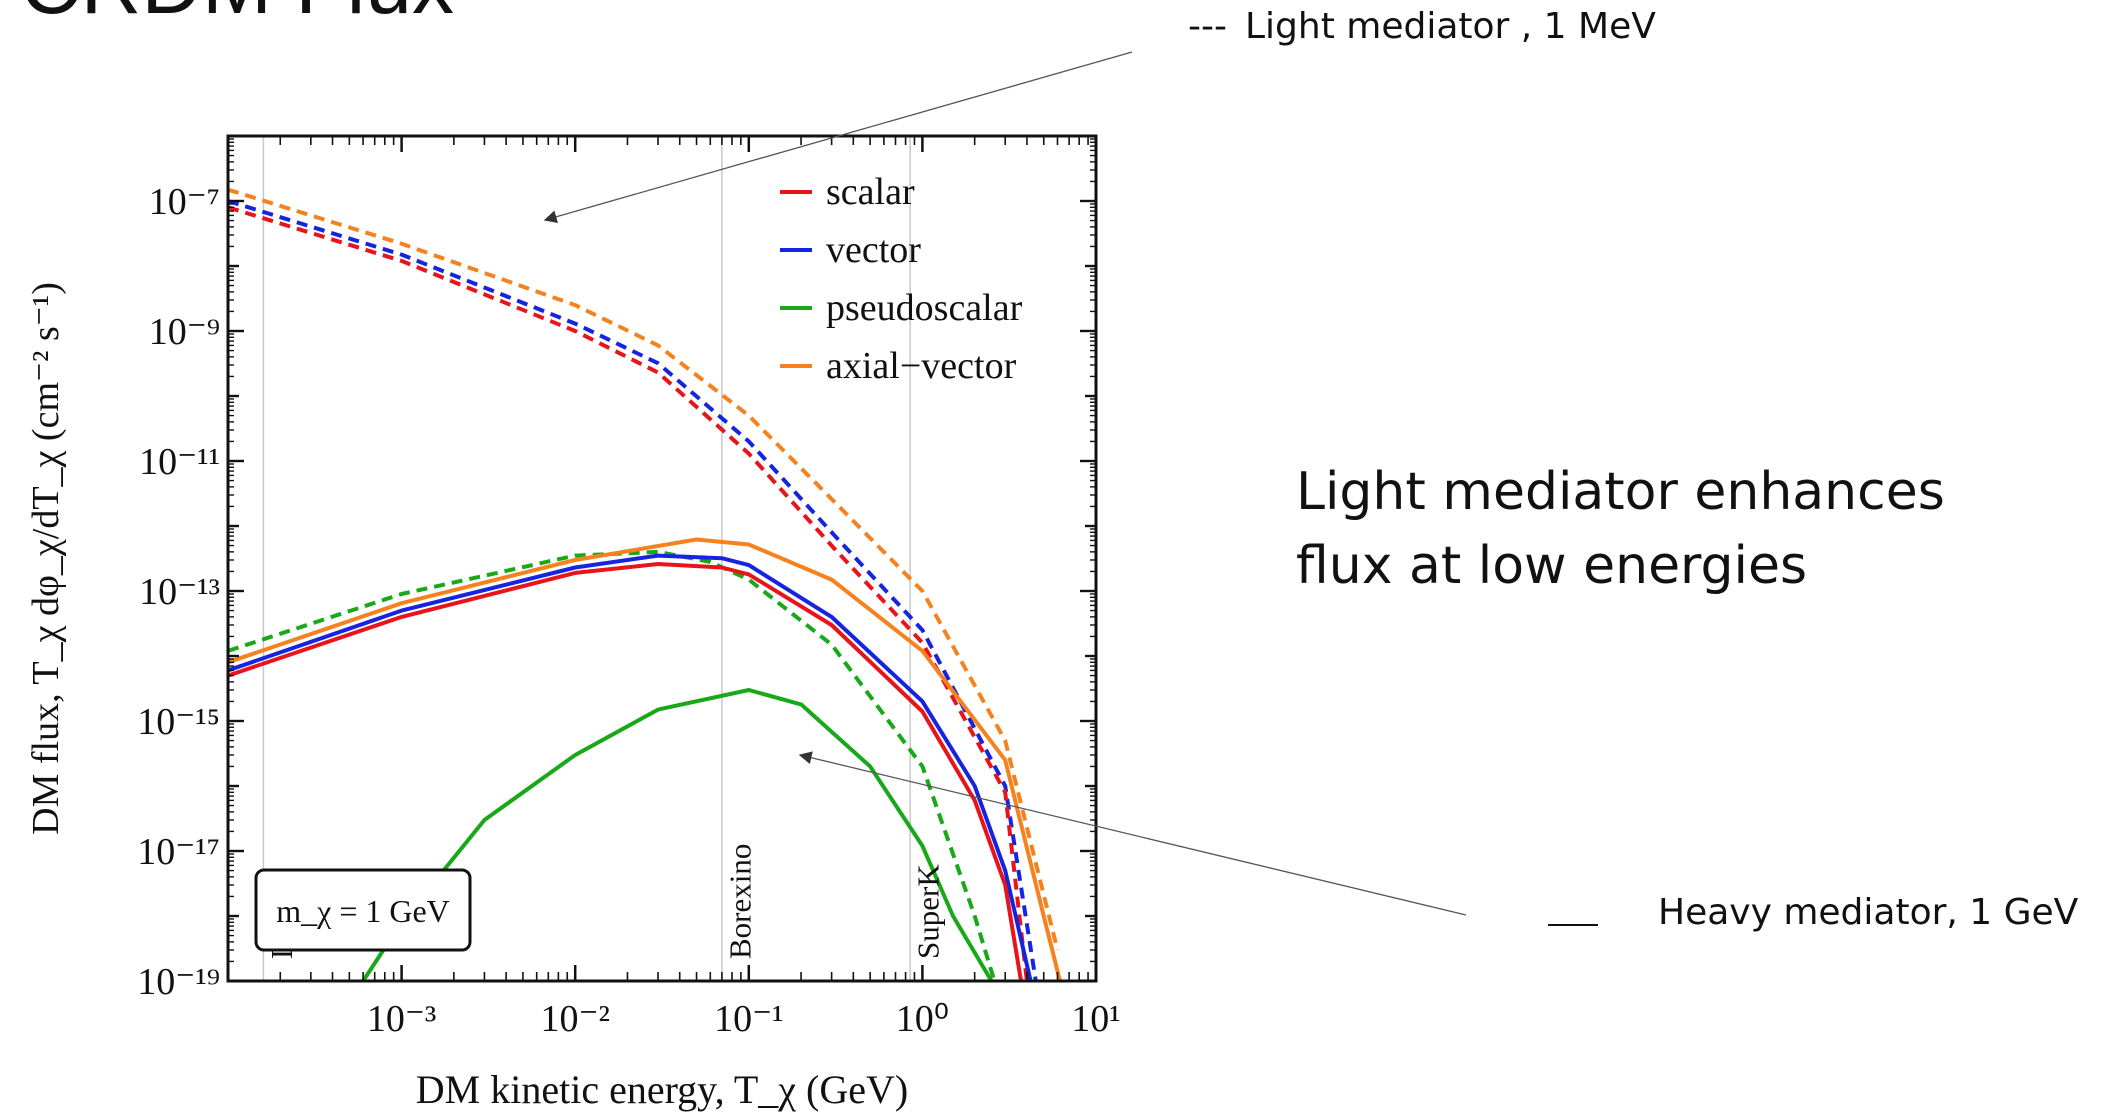  I want to click on dashed-line-marker: ---, so click(1207, 26).